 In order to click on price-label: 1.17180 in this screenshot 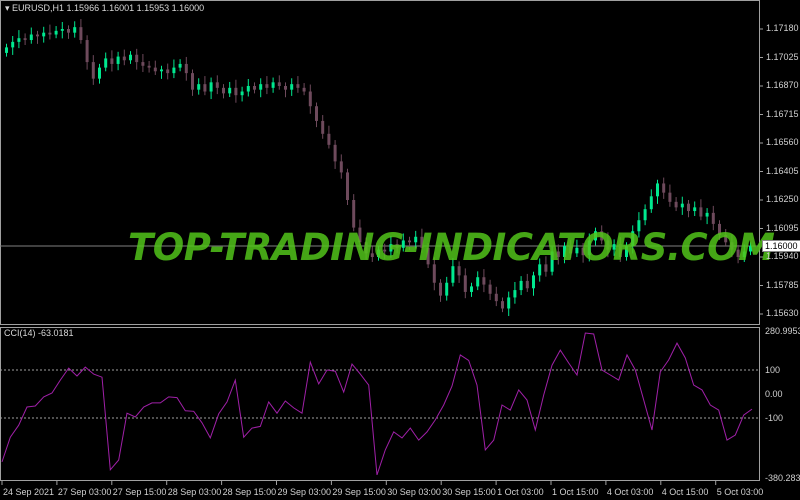, I will do `click(782, 28)`.